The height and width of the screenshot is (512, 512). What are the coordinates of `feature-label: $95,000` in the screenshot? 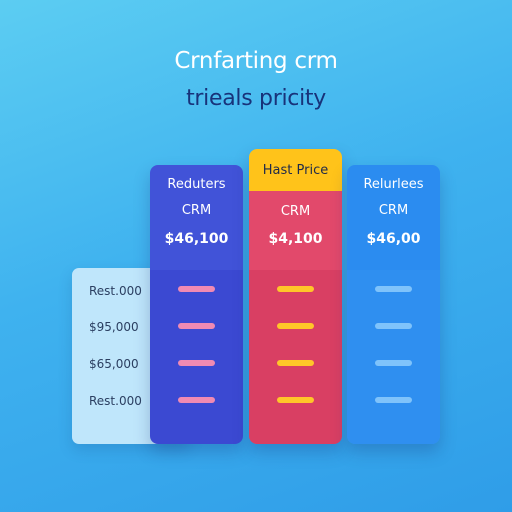 It's located at (114, 327).